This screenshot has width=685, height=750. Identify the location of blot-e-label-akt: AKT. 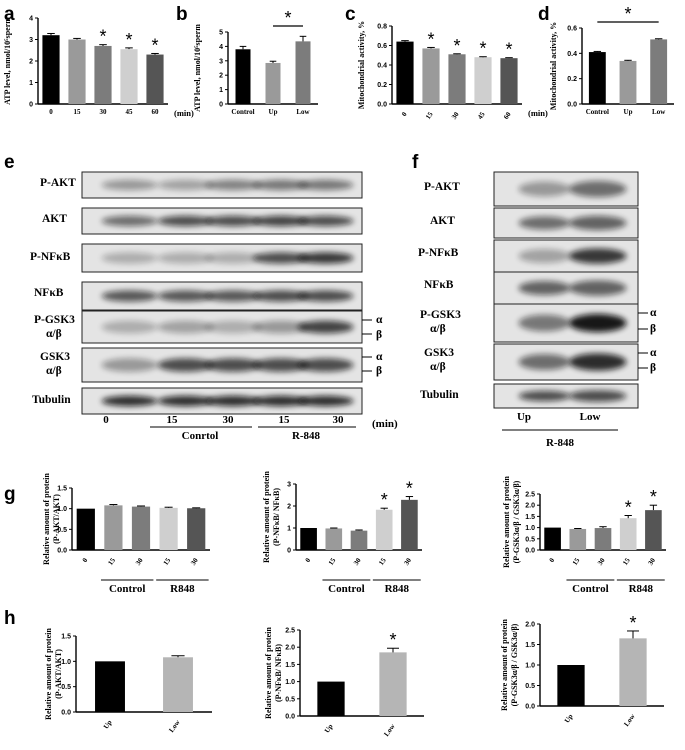
(54, 219).